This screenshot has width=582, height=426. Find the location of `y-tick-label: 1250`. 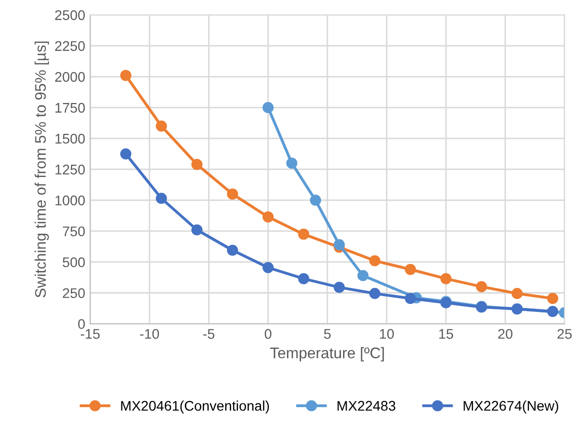

y-tick-label: 1250 is located at coordinates (70, 169).